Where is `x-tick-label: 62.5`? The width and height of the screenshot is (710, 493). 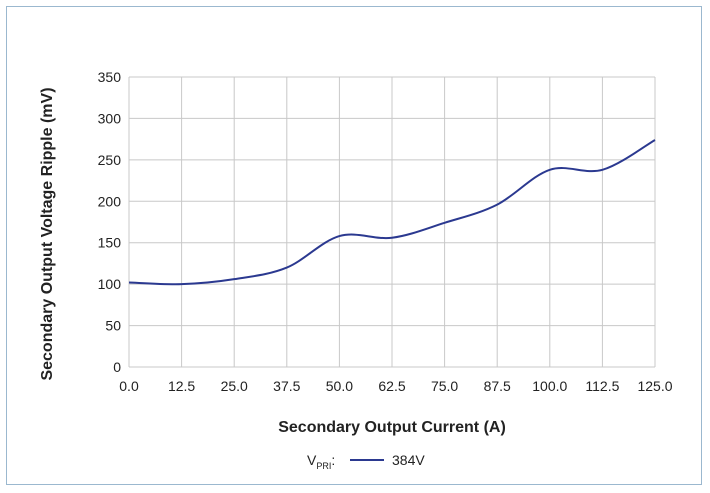
x-tick-label: 62.5 is located at coordinates (391, 386).